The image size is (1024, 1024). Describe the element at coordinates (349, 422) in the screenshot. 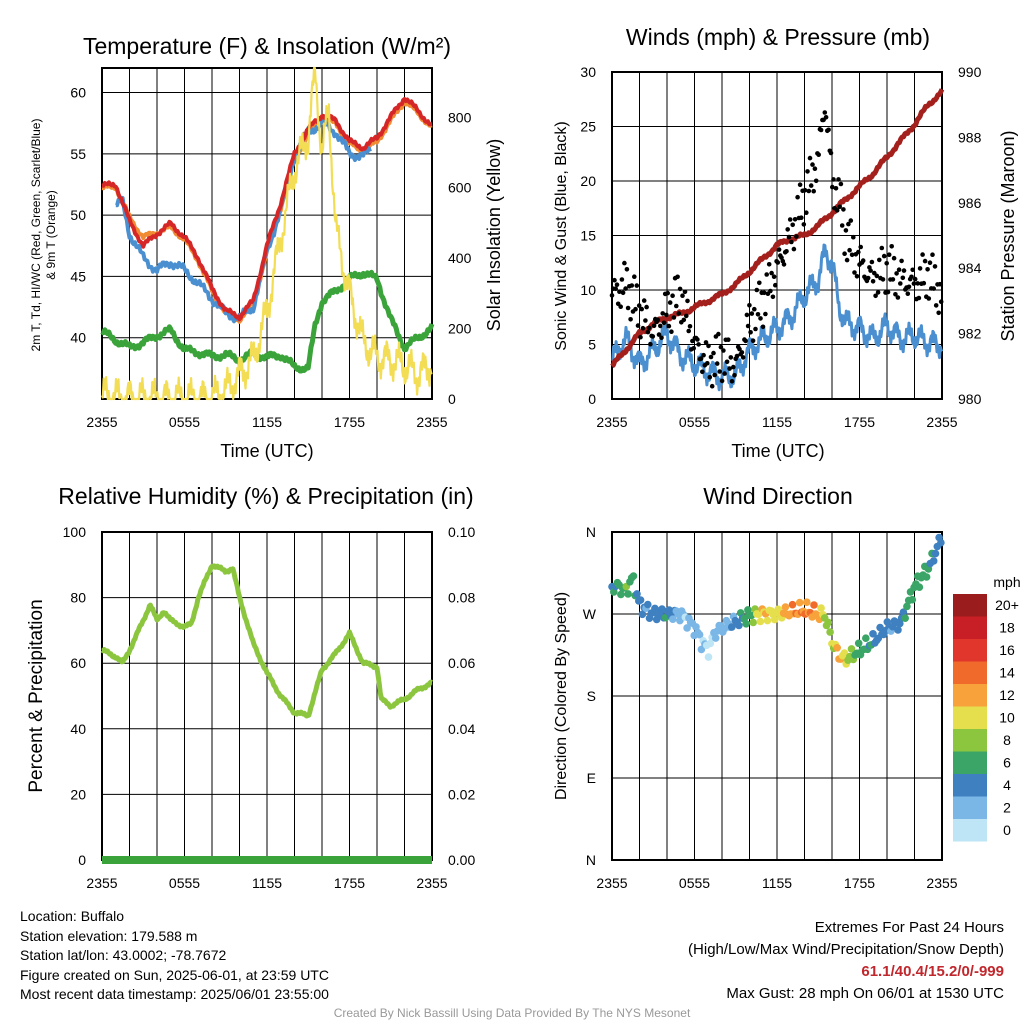

I see `temperature-xtick-label: 1755` at that location.